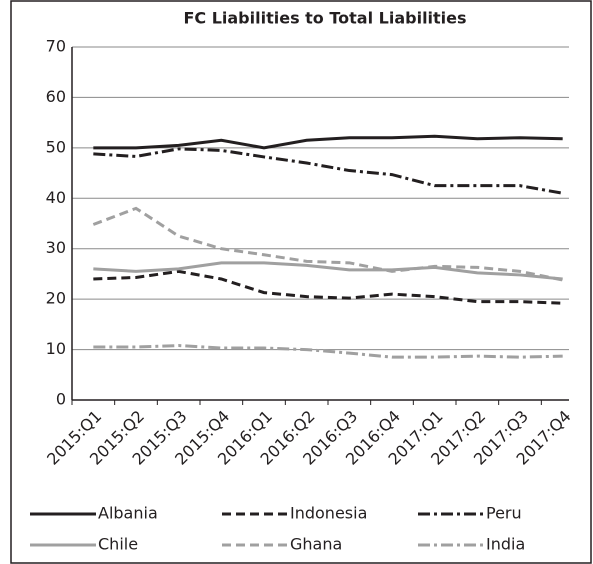 This screenshot has width=593, height=564. Describe the element at coordinates (316, 544) in the screenshot. I see `legend-label: Ghana` at that location.